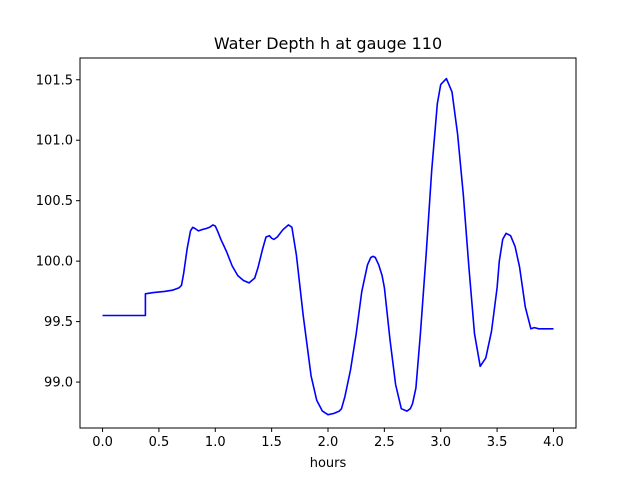 This screenshot has width=640, height=484. I want to click on y-tick-label: 99.0, so click(58, 383).